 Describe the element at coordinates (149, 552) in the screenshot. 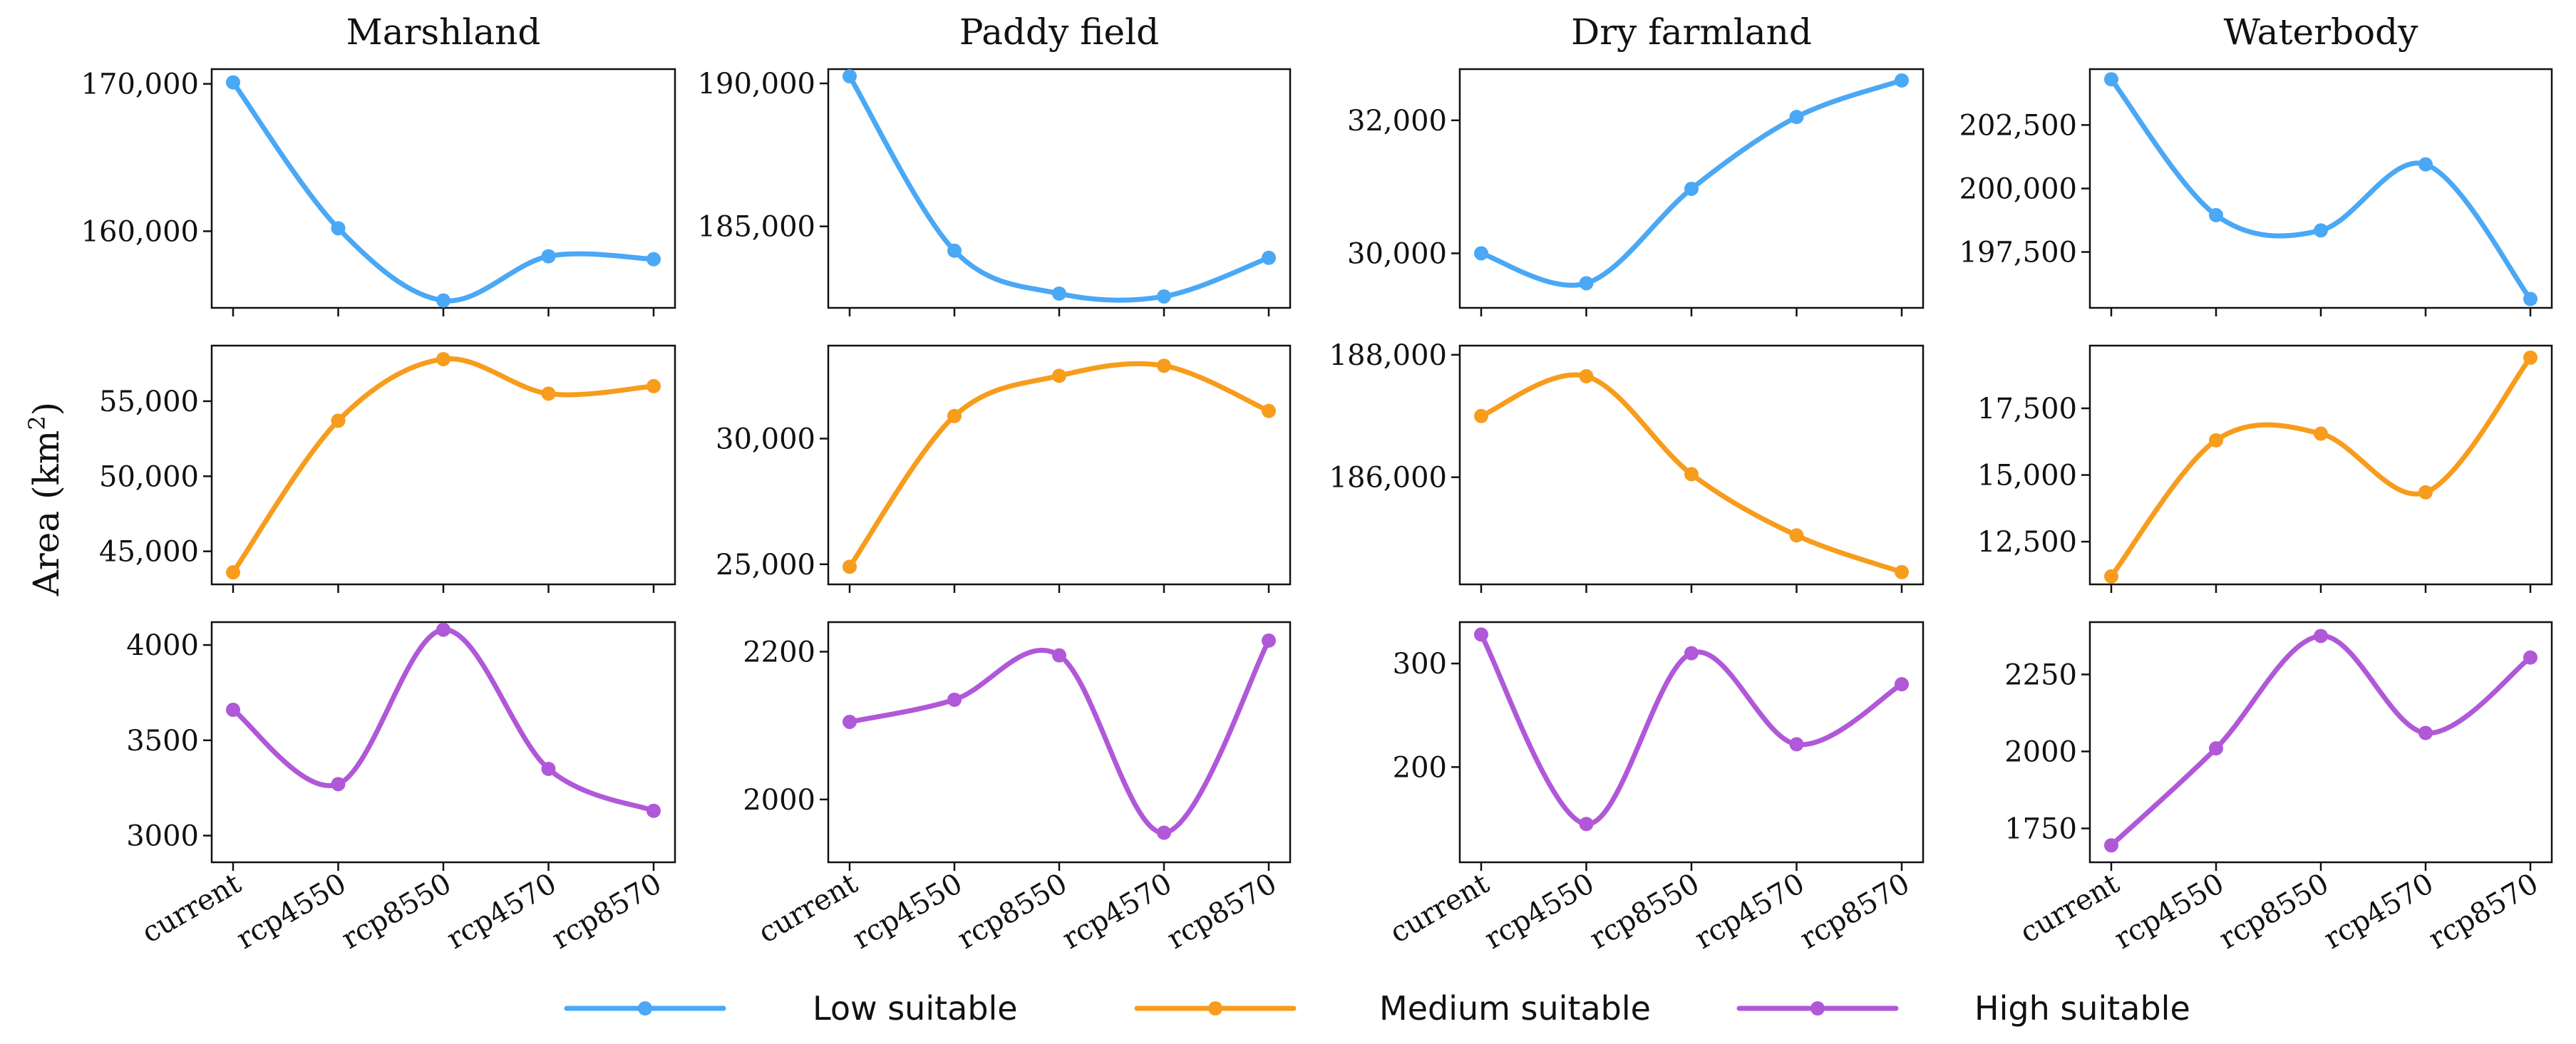

I see `y-tick-label-marshland-medium-suitable-0: 45,000` at that location.